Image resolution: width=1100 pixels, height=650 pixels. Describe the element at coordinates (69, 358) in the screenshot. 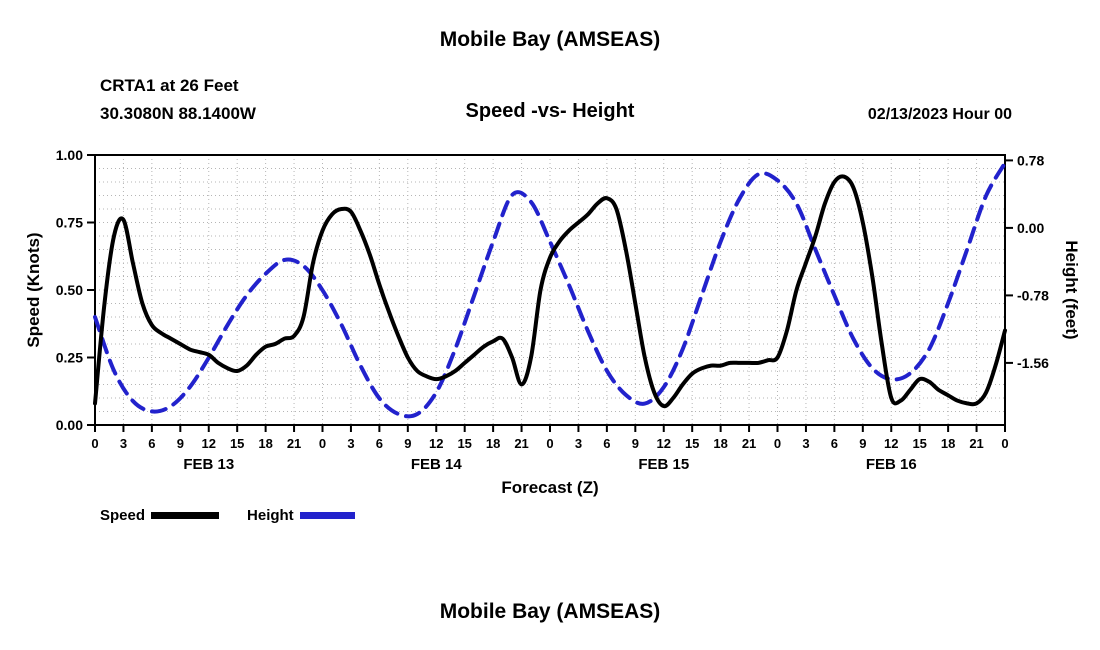

I see `tick-label: 0.25` at that location.